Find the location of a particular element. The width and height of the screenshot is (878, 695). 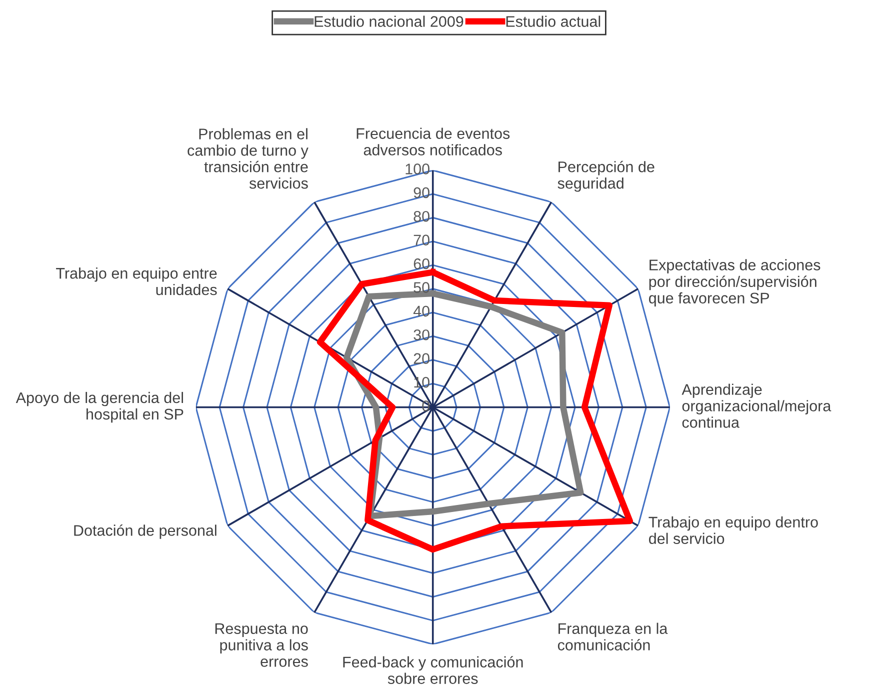

spoke-label: Trabajo en equipo dentro del servicio is located at coordinates (733, 530).